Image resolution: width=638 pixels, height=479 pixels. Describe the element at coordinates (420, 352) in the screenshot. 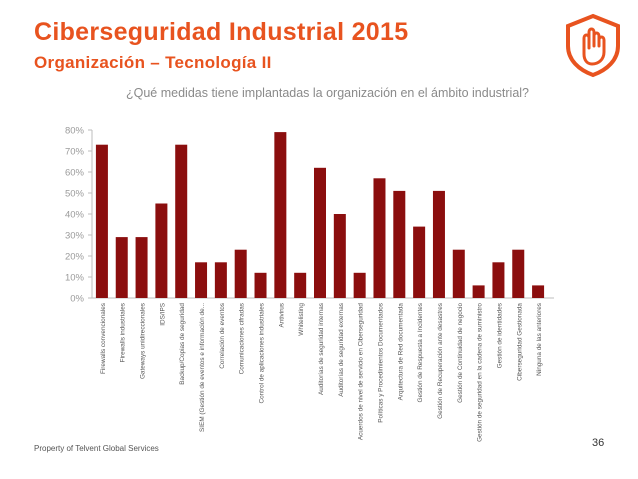

I see `x-tick-label: Gestión de Respuesta a Incidentes` at that location.